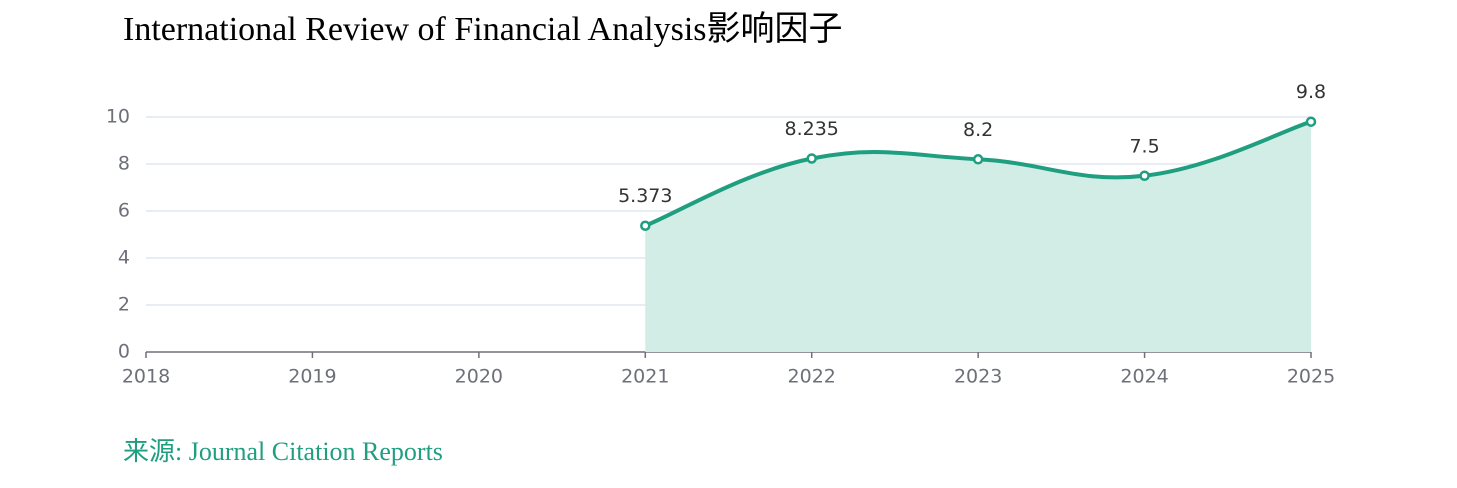  What do you see at coordinates (124, 305) in the screenshot?
I see `y-tick-label: 2` at bounding box center [124, 305].